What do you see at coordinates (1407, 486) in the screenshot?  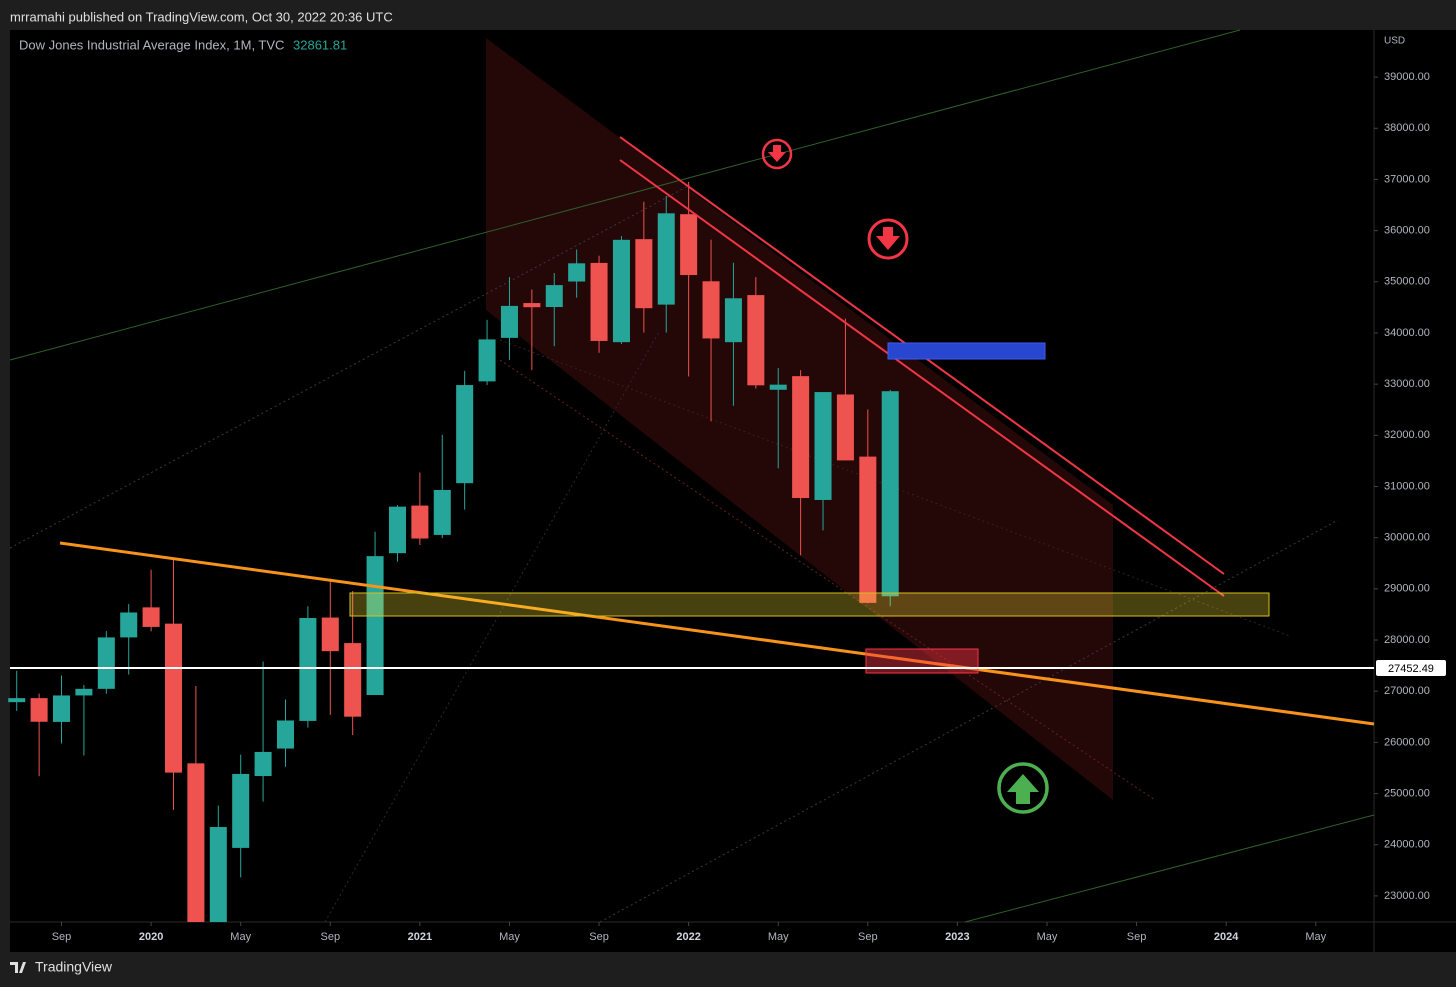 I see `y-tick-label: 31000.00` at bounding box center [1407, 486].